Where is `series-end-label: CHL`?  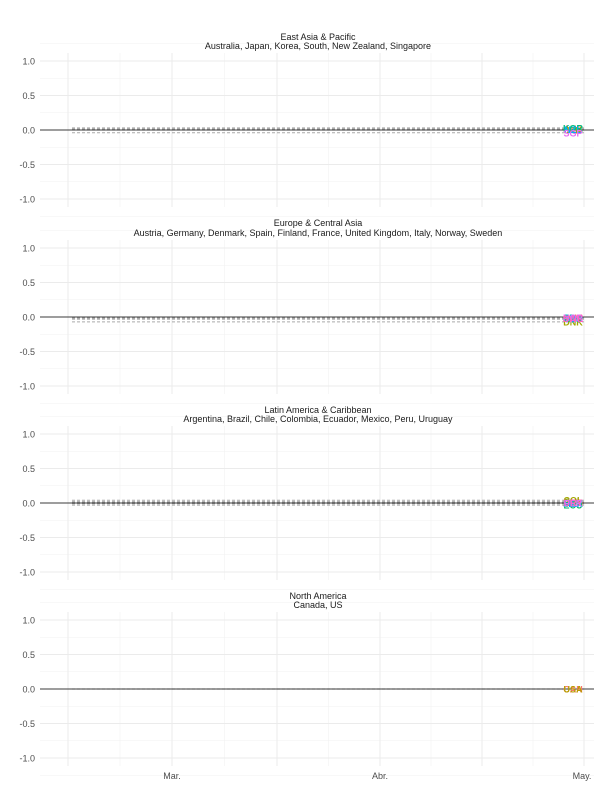 series-end-label: CHL is located at coordinates (573, 502).